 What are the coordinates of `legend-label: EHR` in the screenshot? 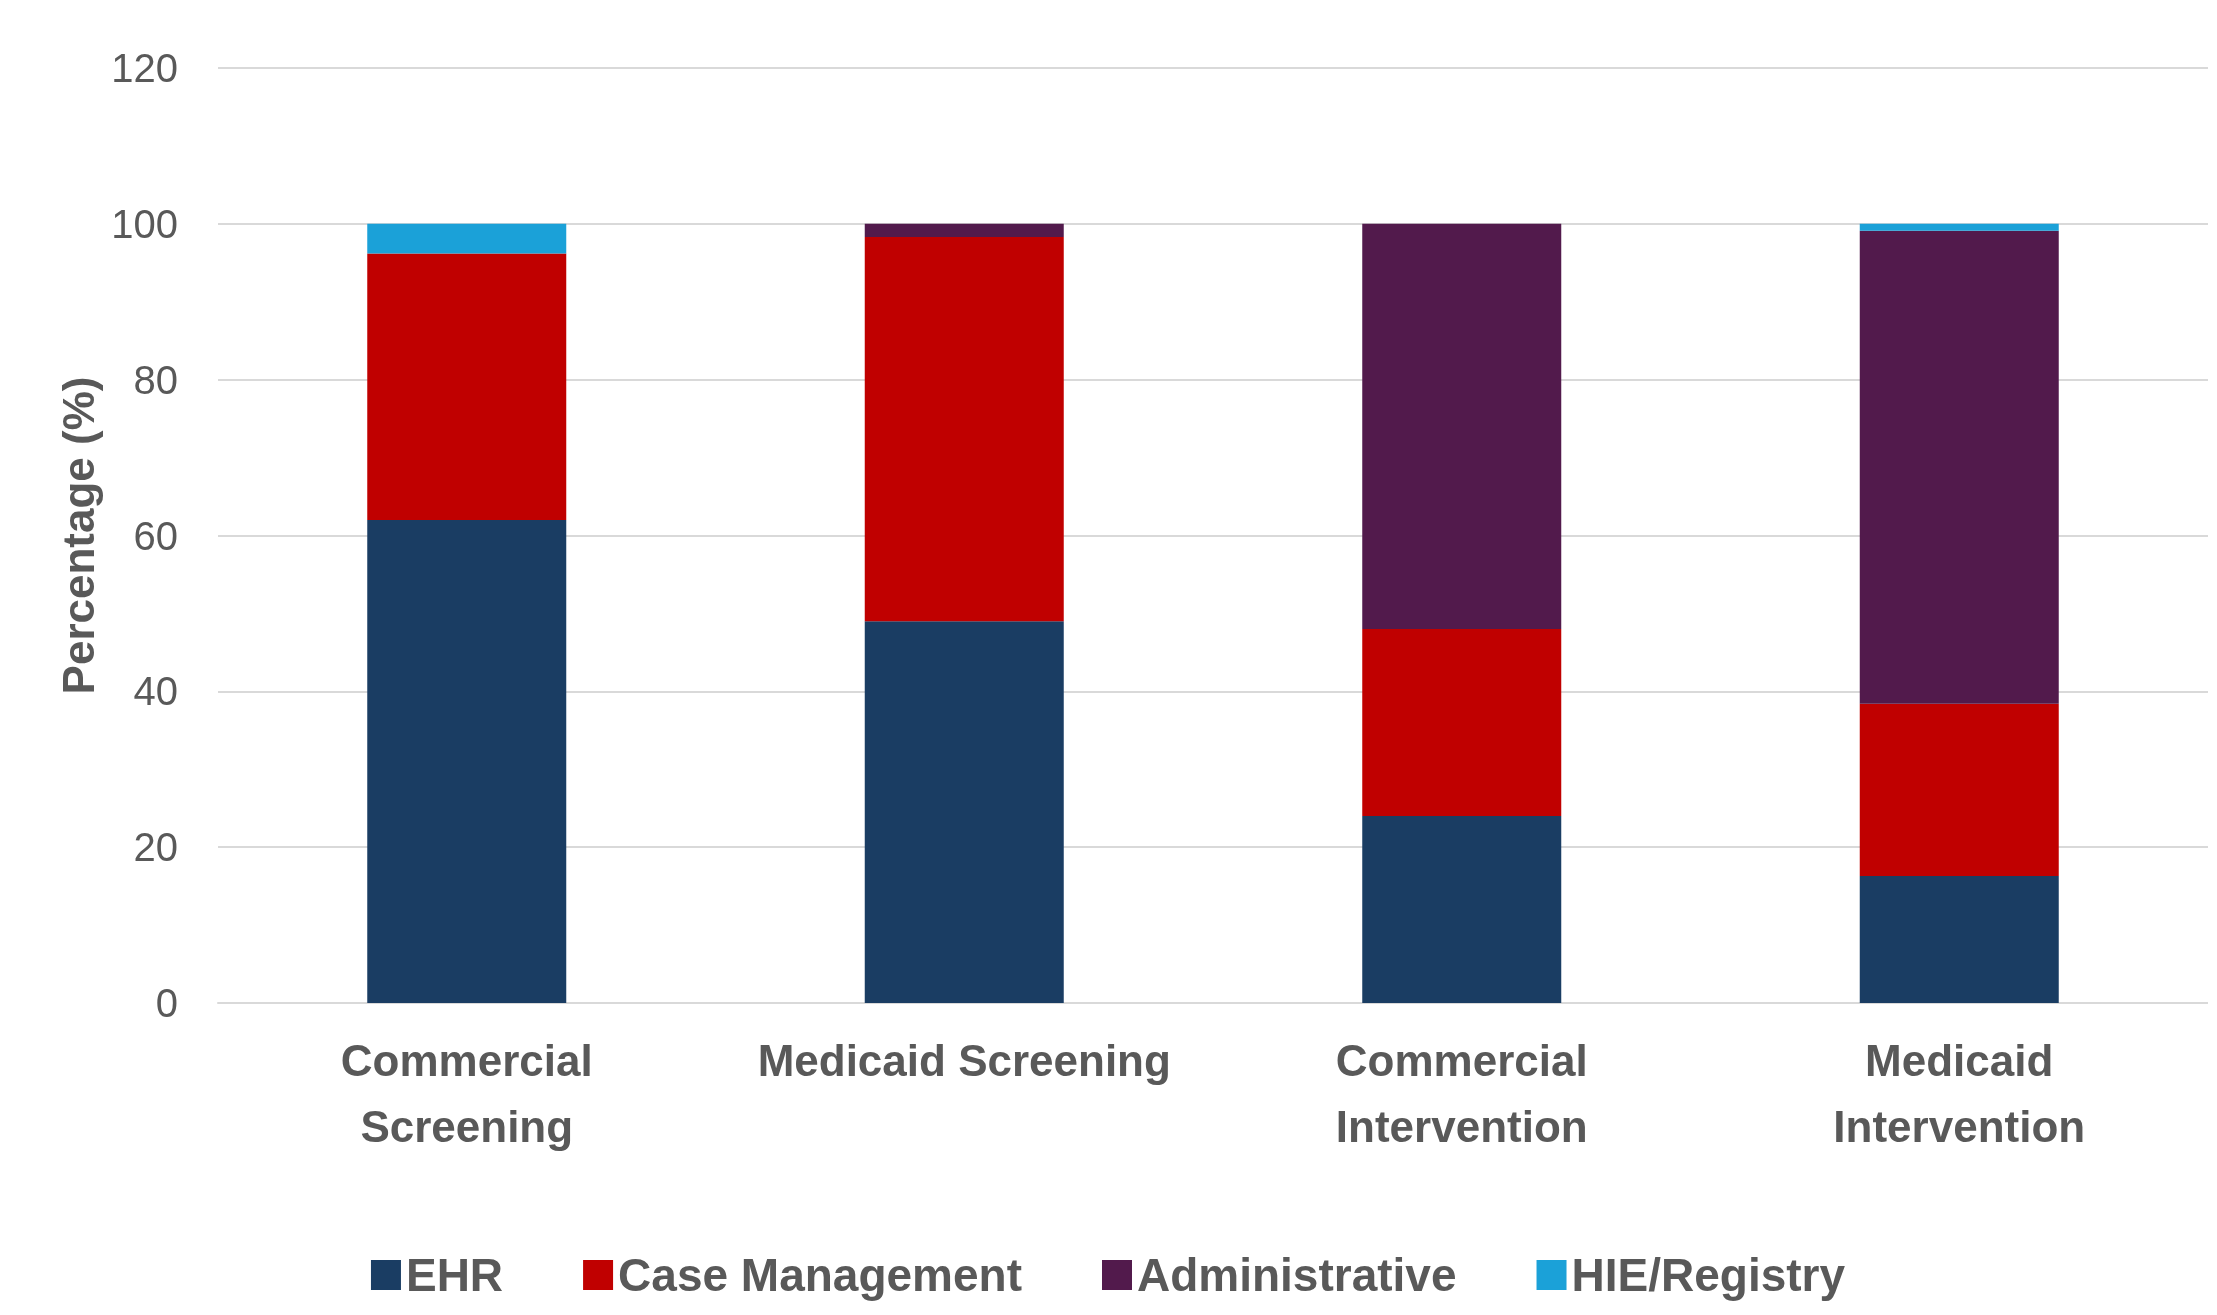 It's located at (454, 1275).